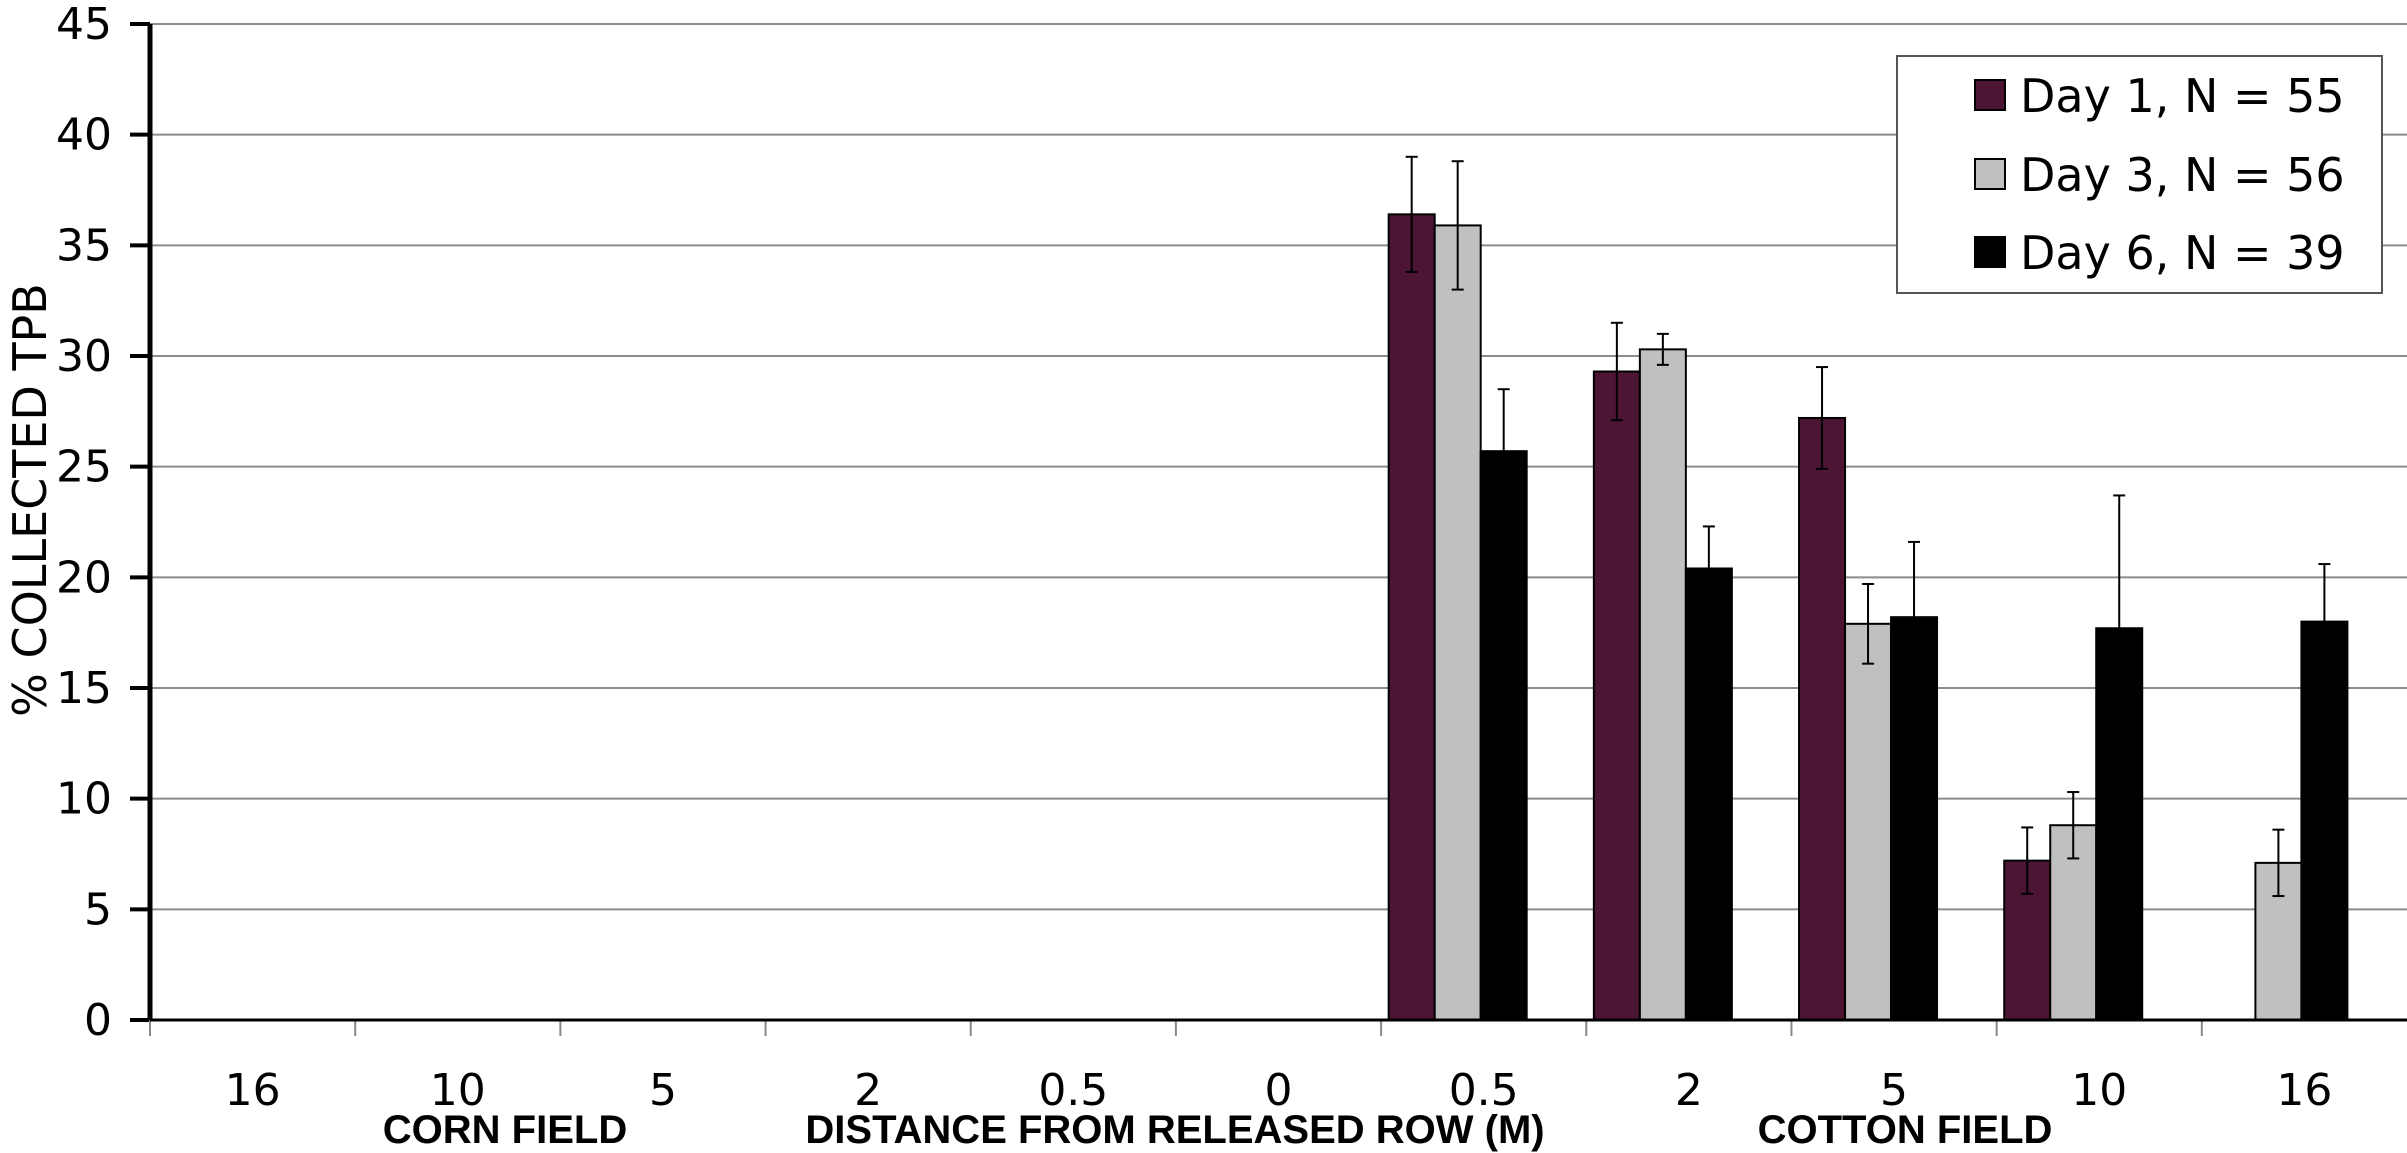 The height and width of the screenshot is (1153, 2407). I want to click on legend-swatch-day6, so click(1990, 252).